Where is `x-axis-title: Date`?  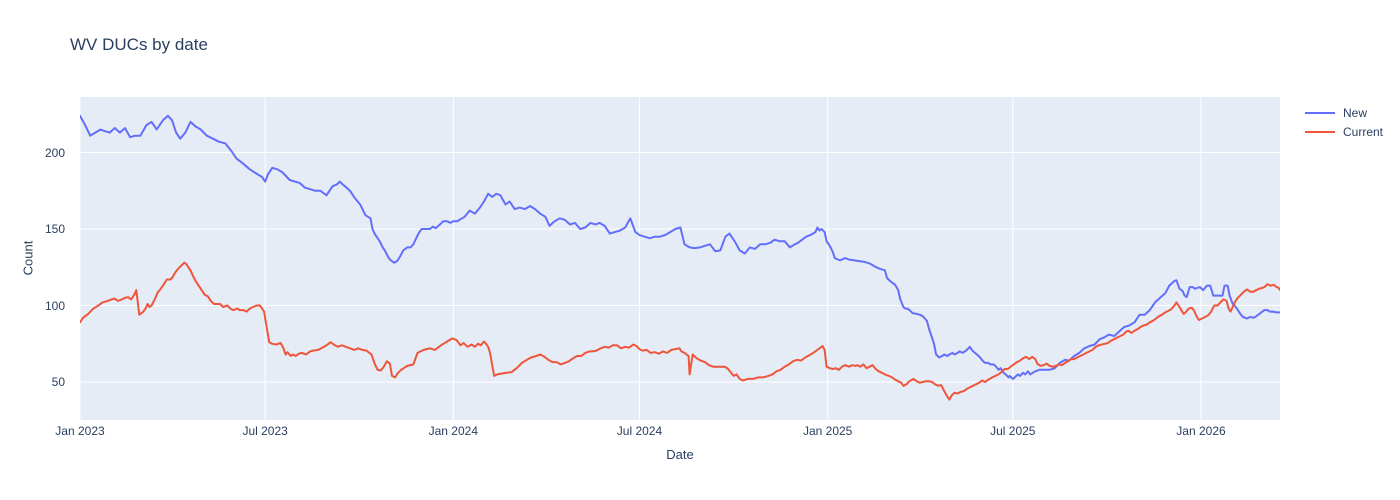 x-axis-title: Date is located at coordinates (680, 454).